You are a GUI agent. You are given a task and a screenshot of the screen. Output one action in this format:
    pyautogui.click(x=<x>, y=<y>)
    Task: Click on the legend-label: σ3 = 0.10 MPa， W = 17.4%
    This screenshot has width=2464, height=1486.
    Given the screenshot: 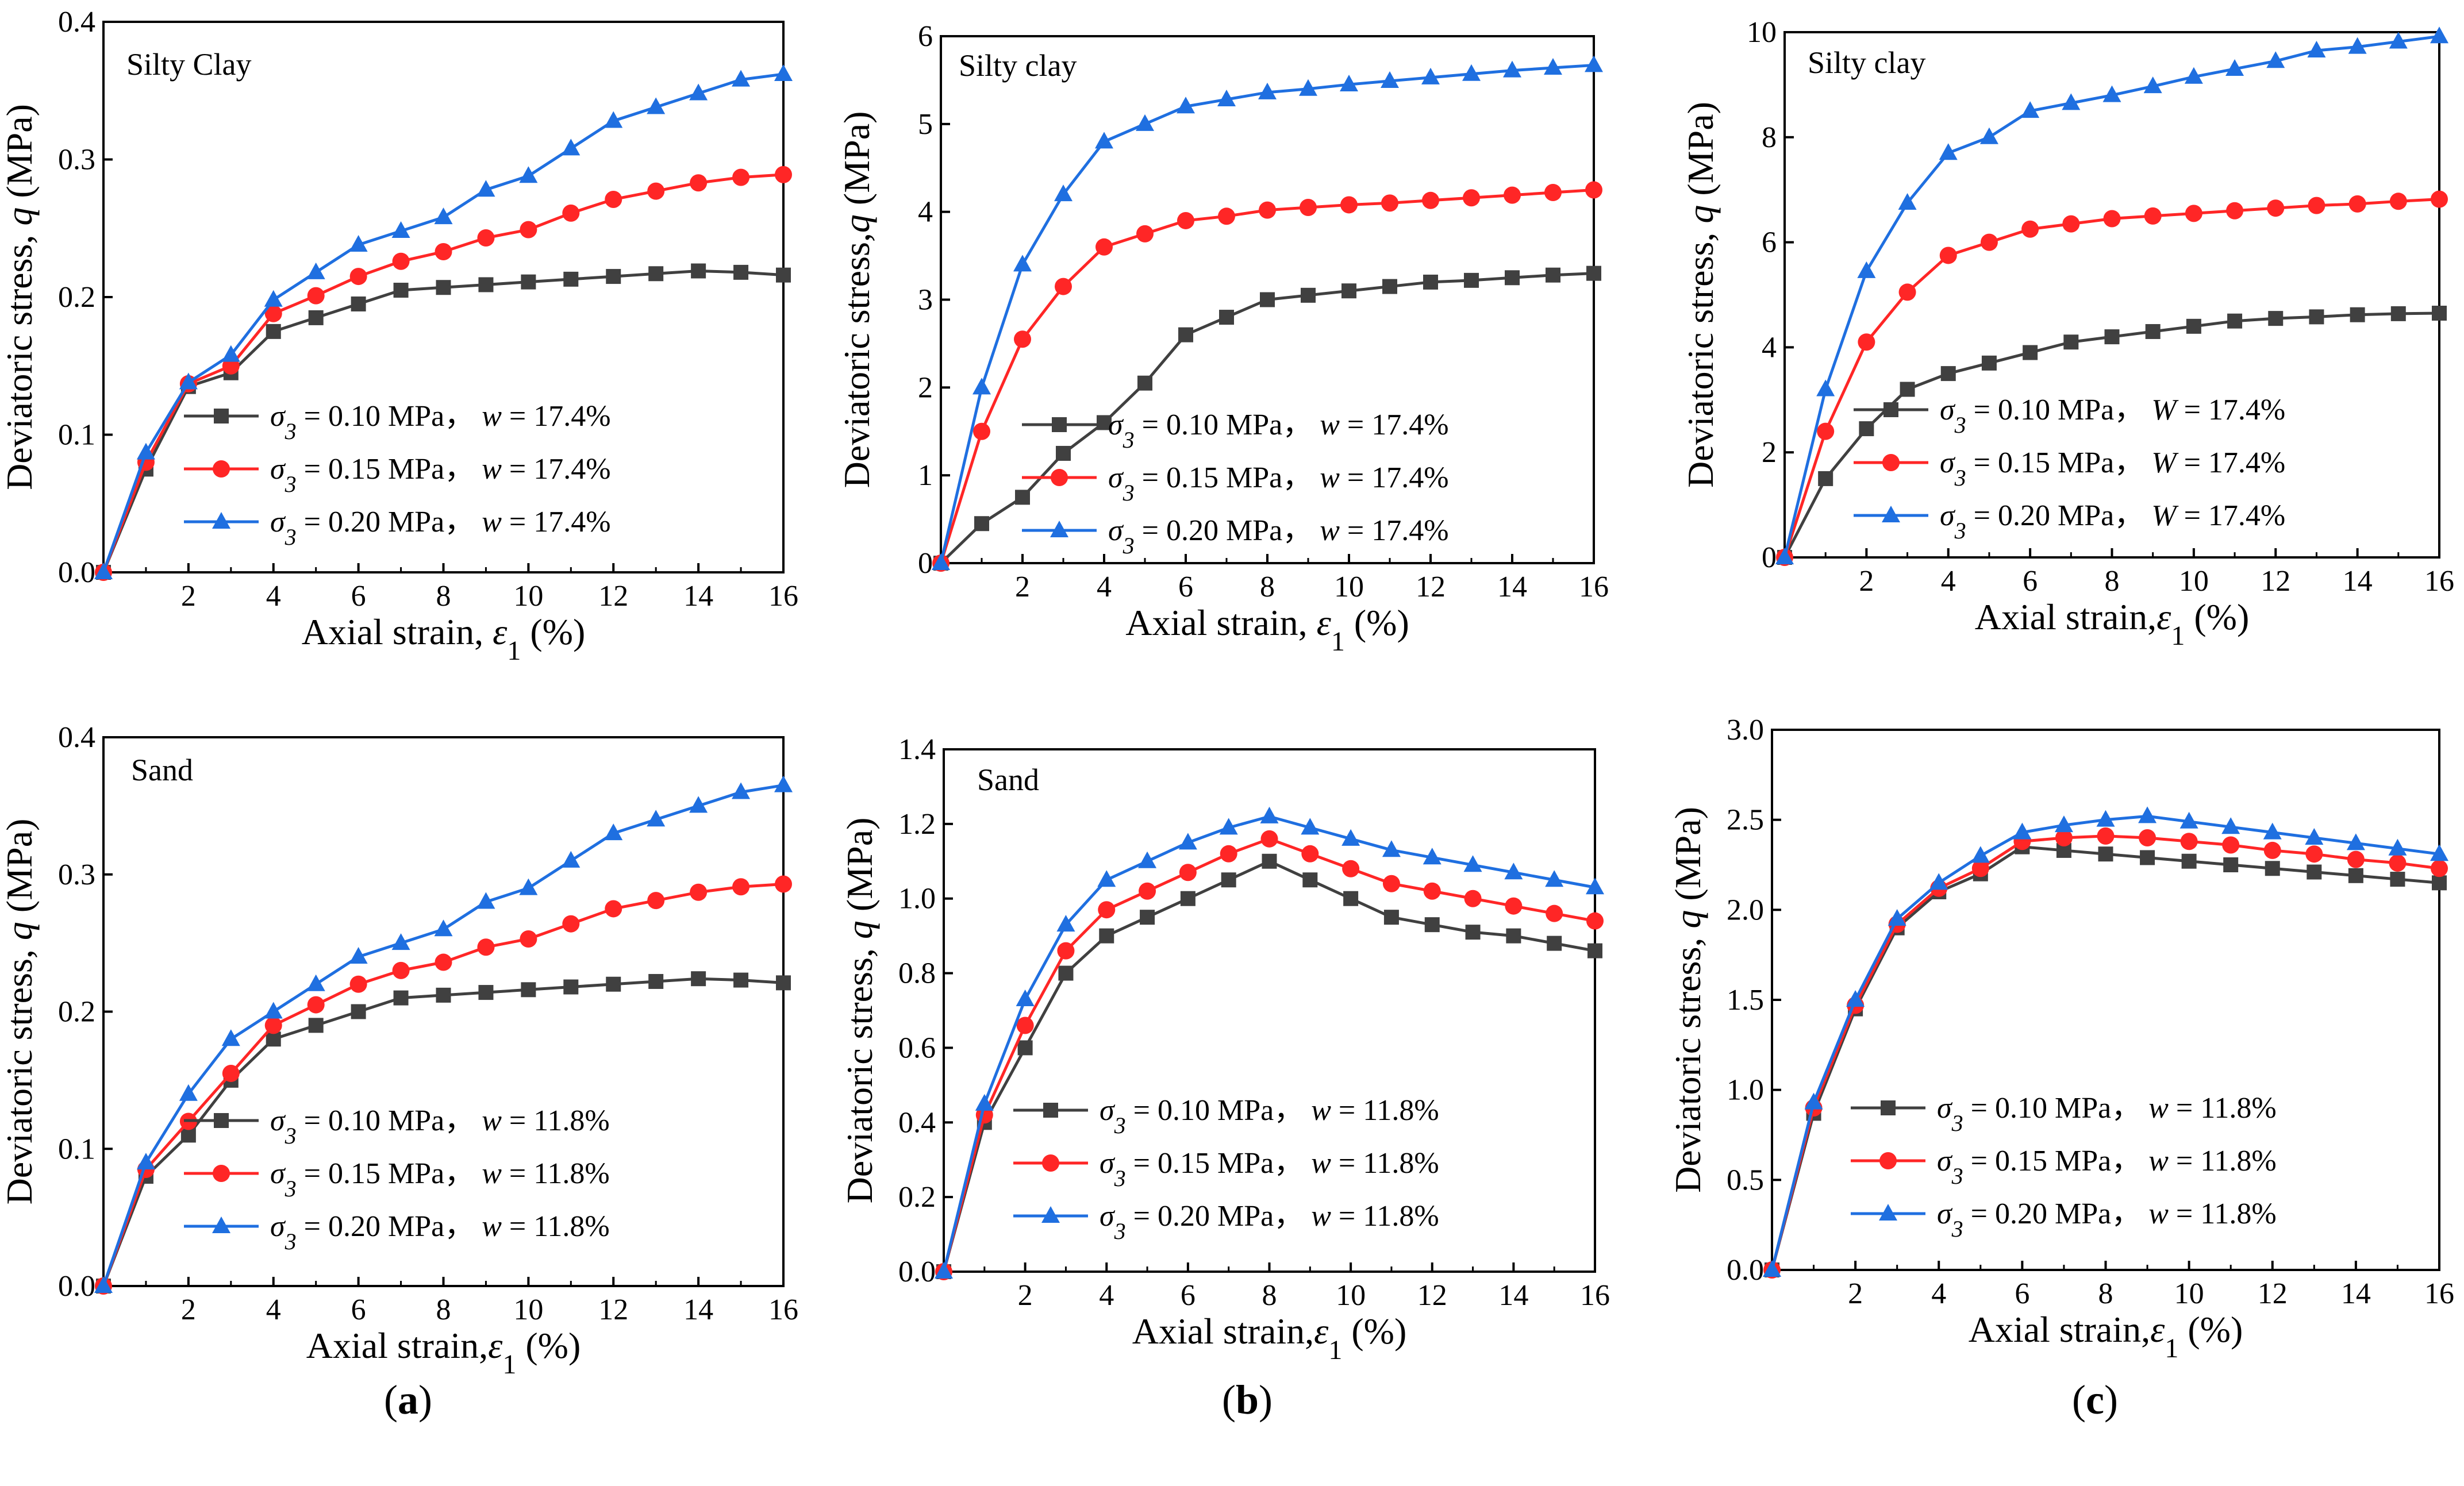 What is the action you would take?
    pyautogui.click(x=2112, y=416)
    